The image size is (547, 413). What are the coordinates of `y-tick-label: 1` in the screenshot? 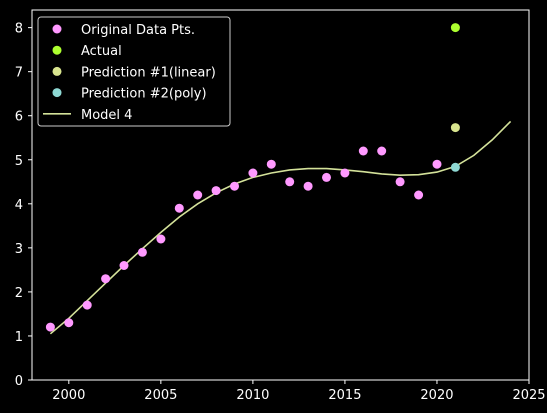 It's located at (19, 337).